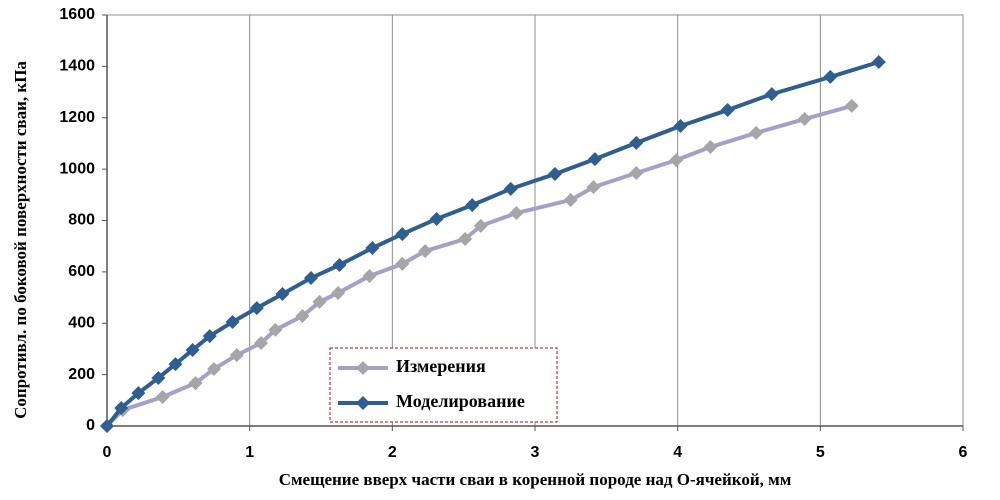  I want to click on y-tick-label: 800, so click(81, 220).